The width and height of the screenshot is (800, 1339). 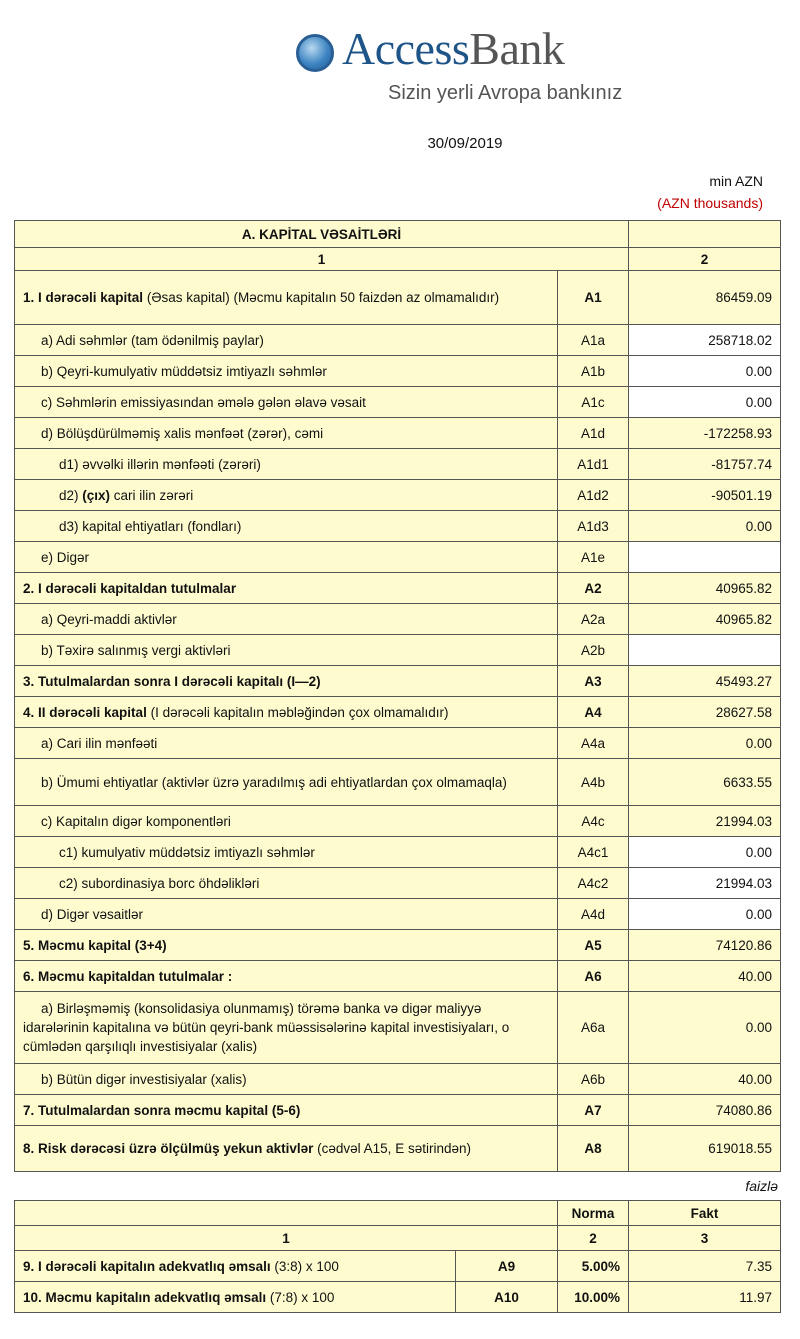 I want to click on row-label: c) Kapitalın digər komponentləri, so click(x=286, y=821).